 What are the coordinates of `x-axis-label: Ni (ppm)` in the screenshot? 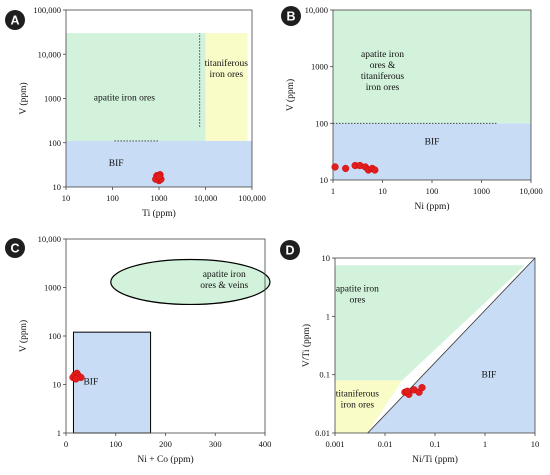 It's located at (431, 206).